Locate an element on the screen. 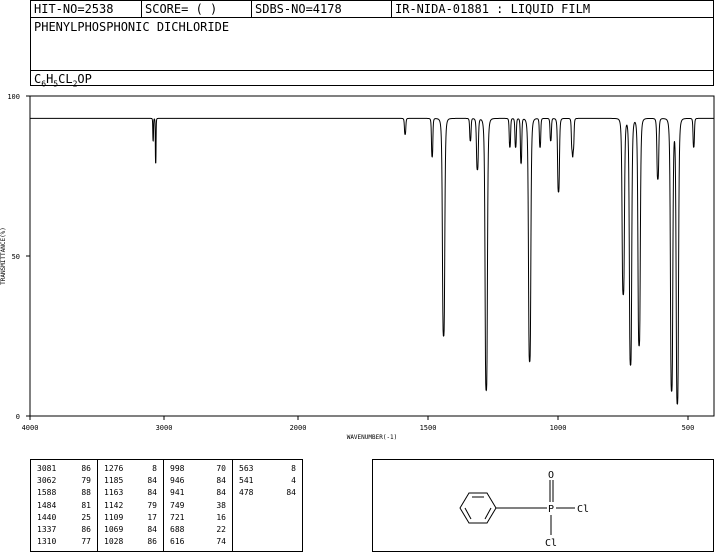 This screenshot has height=555, width=715. x-tick-label: 4000 is located at coordinates (30, 428).